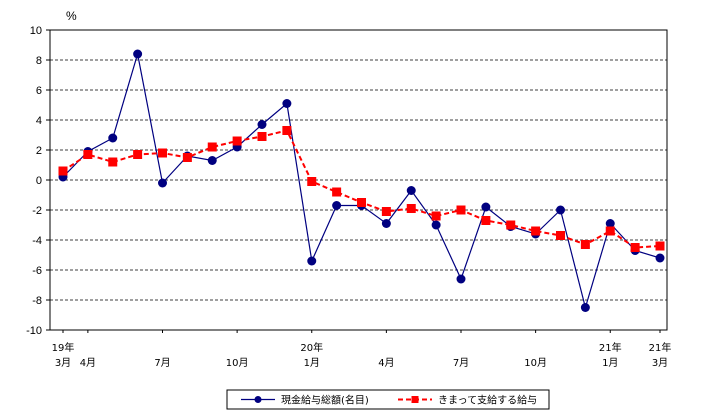 This screenshot has width=702, height=415. I want to click on y-tick-label: 0, so click(39, 181).